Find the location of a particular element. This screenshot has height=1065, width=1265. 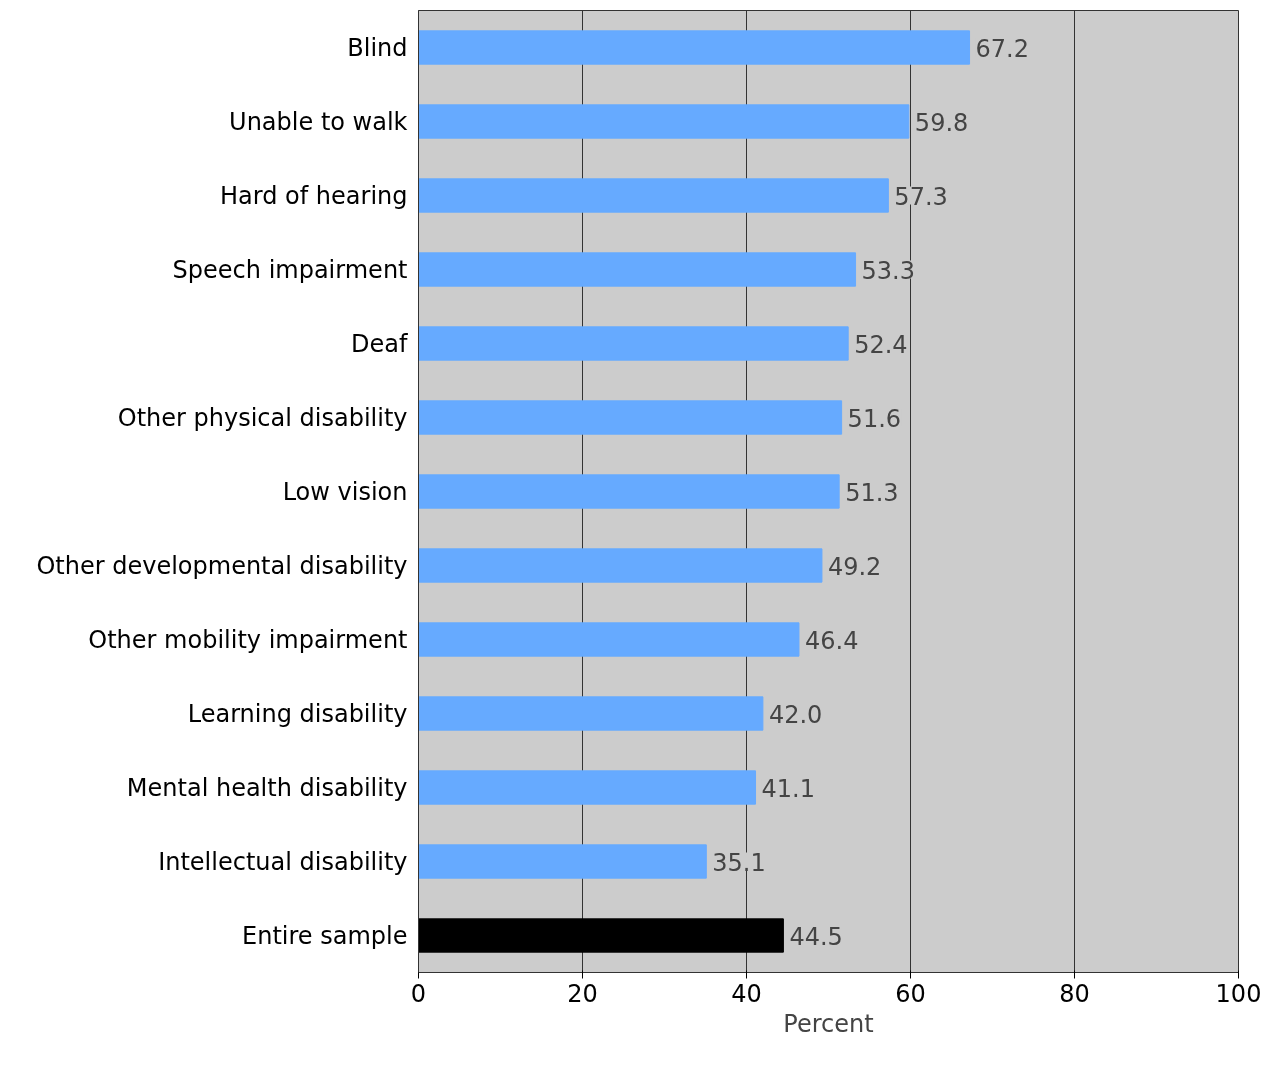

data-label: 42.0 is located at coordinates (795, 714).